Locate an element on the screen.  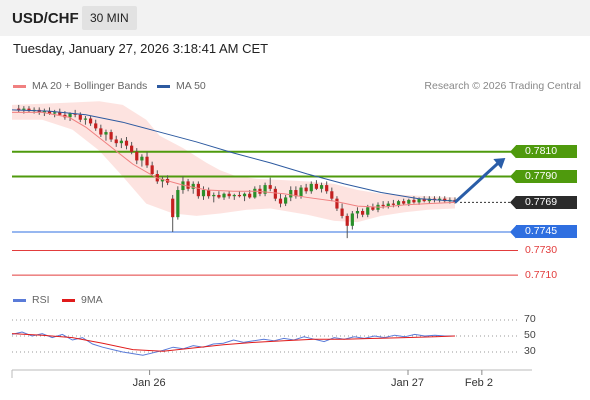
legend-ma50: MA 50 is located at coordinates (181, 86).